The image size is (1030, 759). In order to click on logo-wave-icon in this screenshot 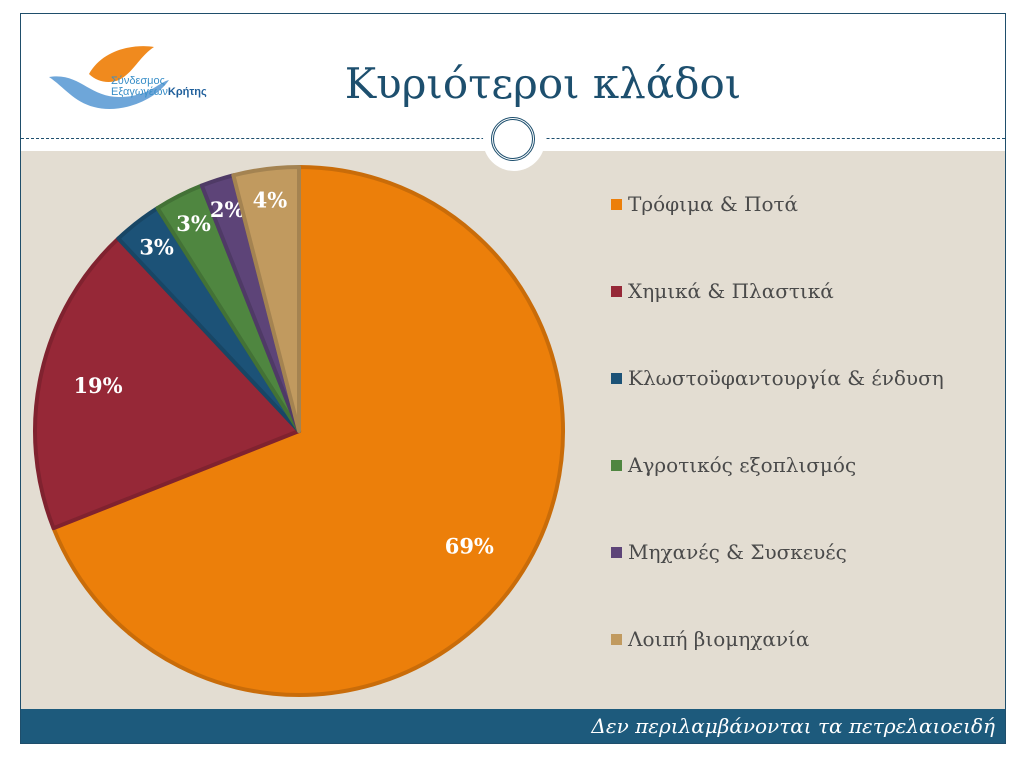, I will do `click(109, 77)`.